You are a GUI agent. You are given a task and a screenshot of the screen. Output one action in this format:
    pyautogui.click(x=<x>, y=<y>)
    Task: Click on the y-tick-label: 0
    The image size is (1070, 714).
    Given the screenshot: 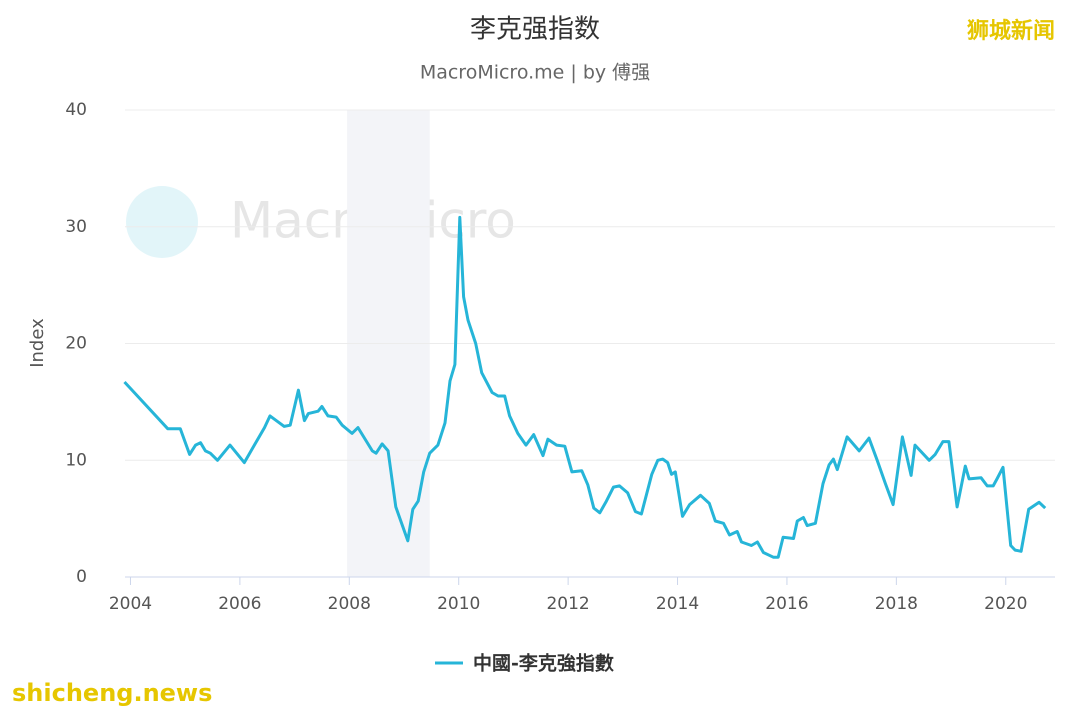 What is the action you would take?
    pyautogui.click(x=81, y=577)
    